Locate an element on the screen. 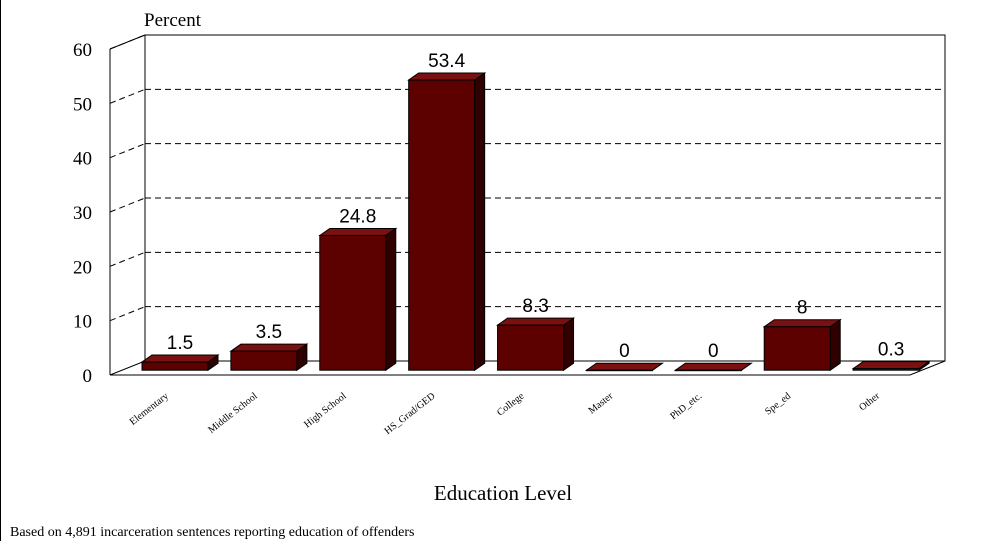  y-tick-label: 10 is located at coordinates (82, 322).